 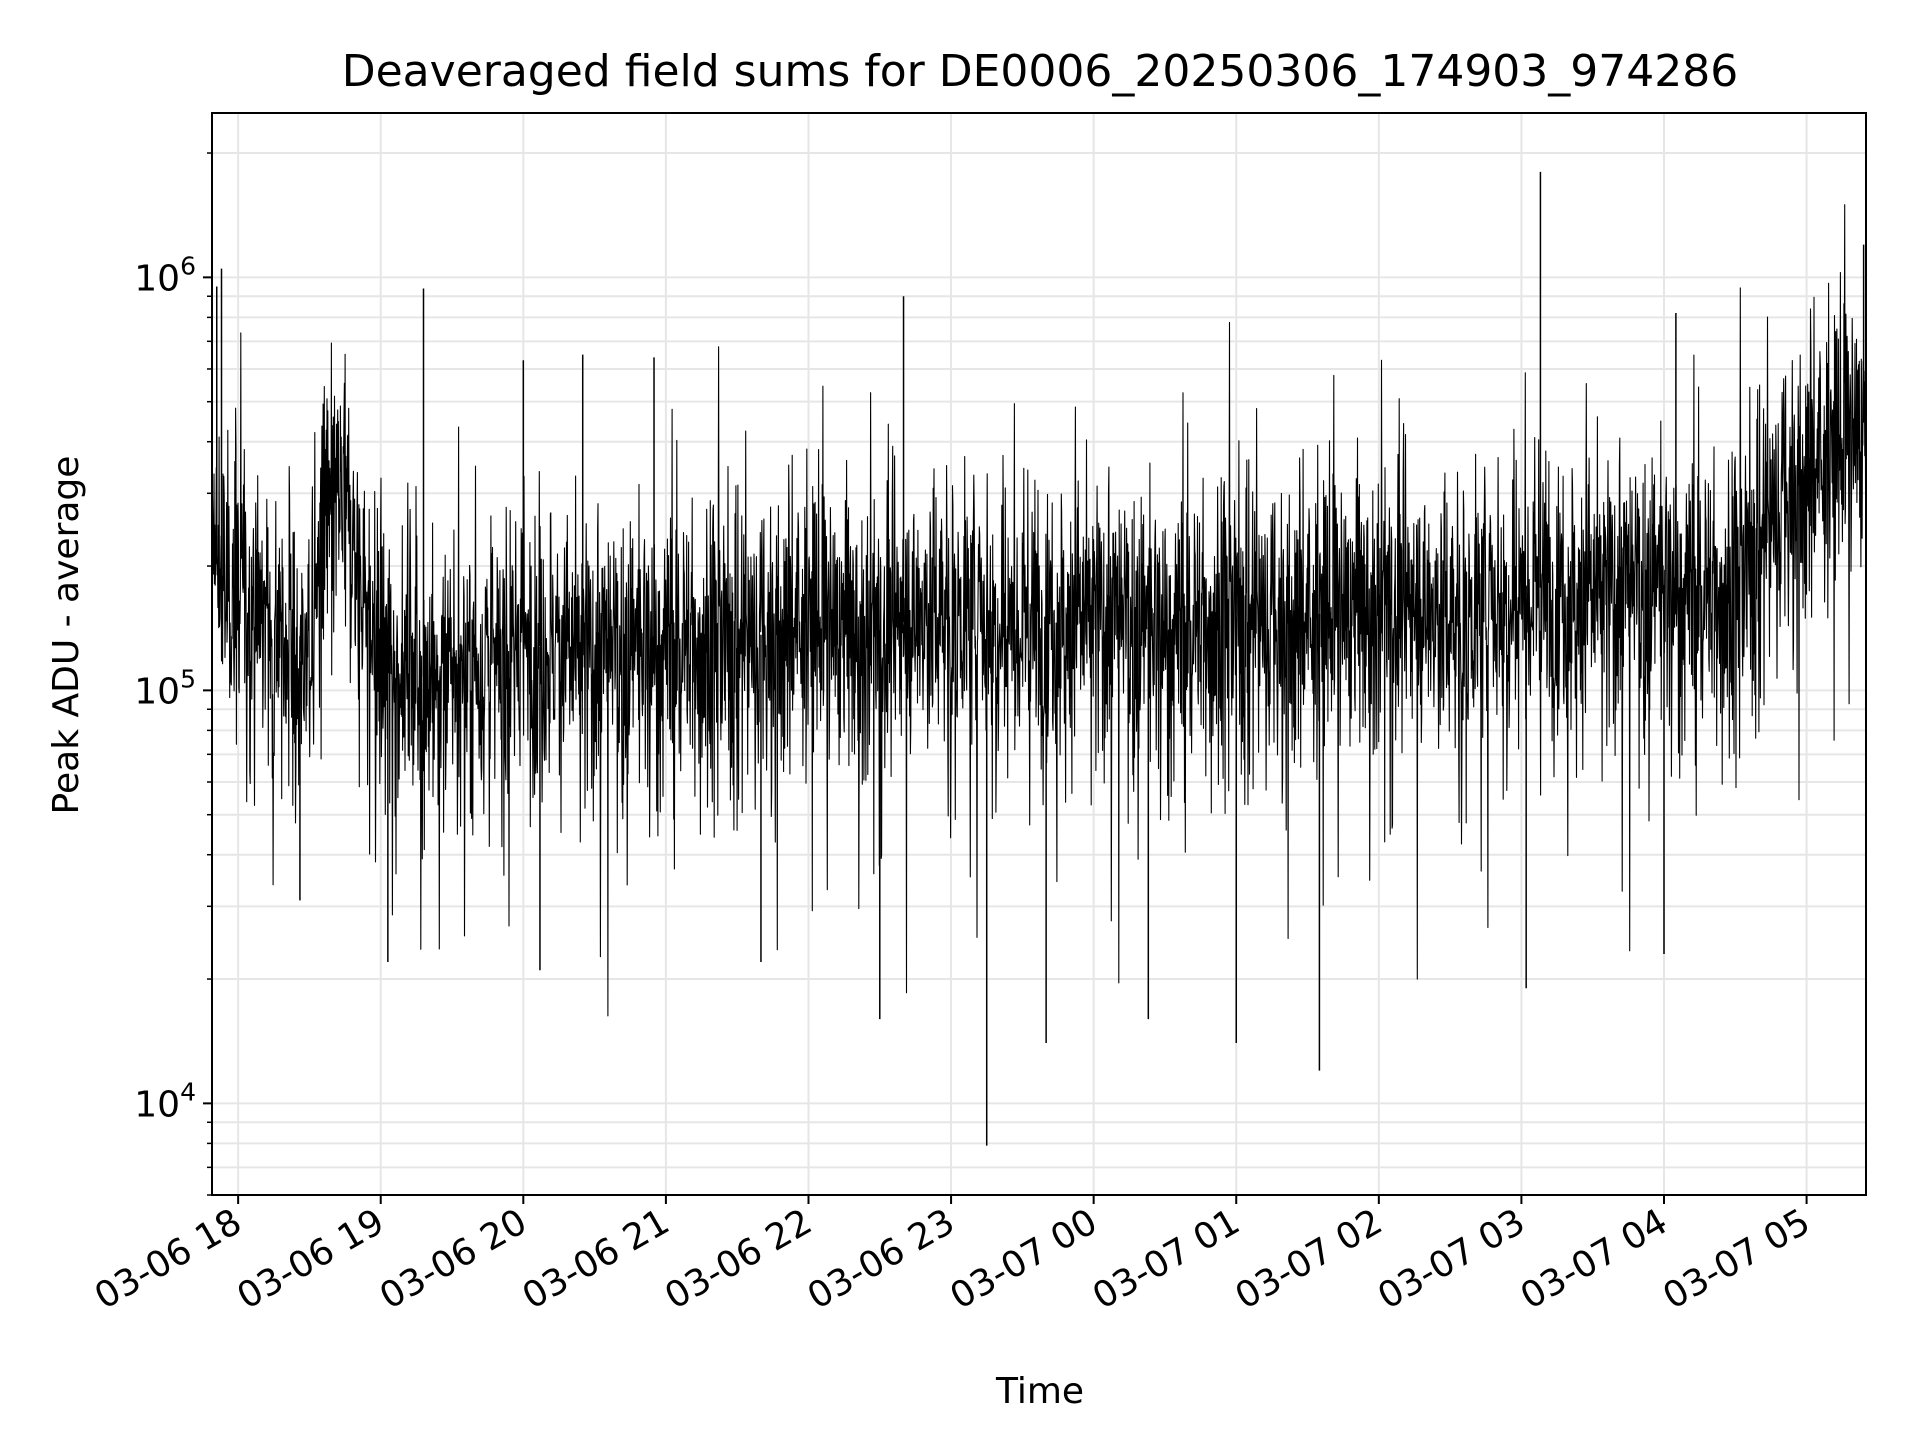 What do you see at coordinates (188, 1091) in the screenshot?
I see `y-tick-label-exponent: 4` at bounding box center [188, 1091].